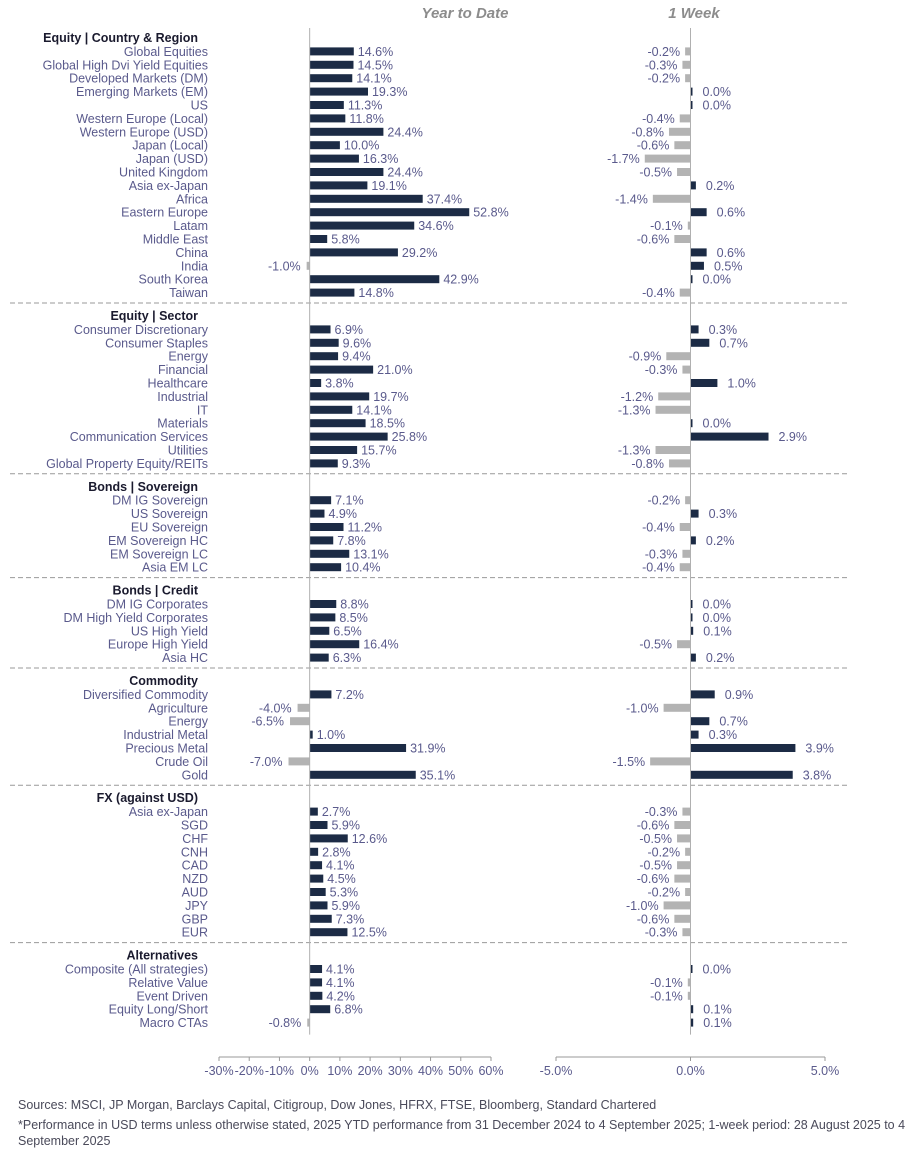 Image resolution: width=922 pixels, height=1161 pixels. I want to click on ytd-value-label: 12.6%, so click(369, 839).